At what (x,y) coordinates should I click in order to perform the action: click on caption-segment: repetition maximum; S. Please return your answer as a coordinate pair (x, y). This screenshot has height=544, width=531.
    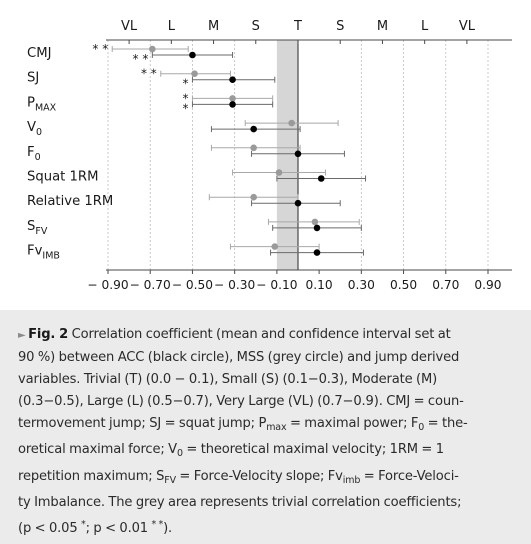
    Looking at the image, I should click on (91, 476).